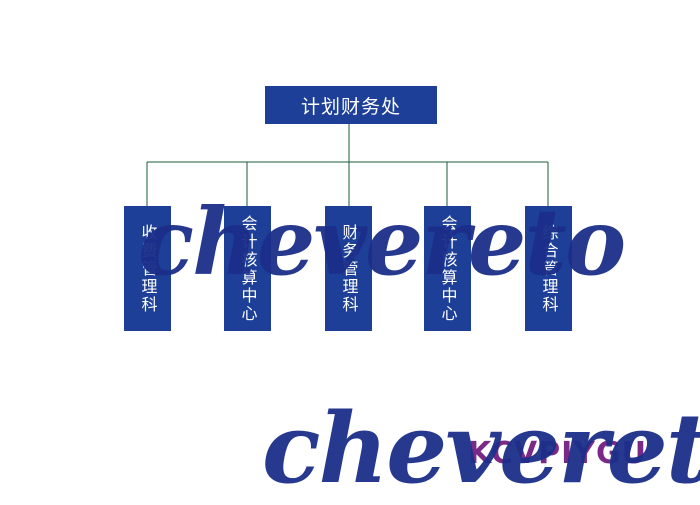 The height and width of the screenshot is (505, 700). I want to click on watermark-center: chevereto, so click(382, 242).